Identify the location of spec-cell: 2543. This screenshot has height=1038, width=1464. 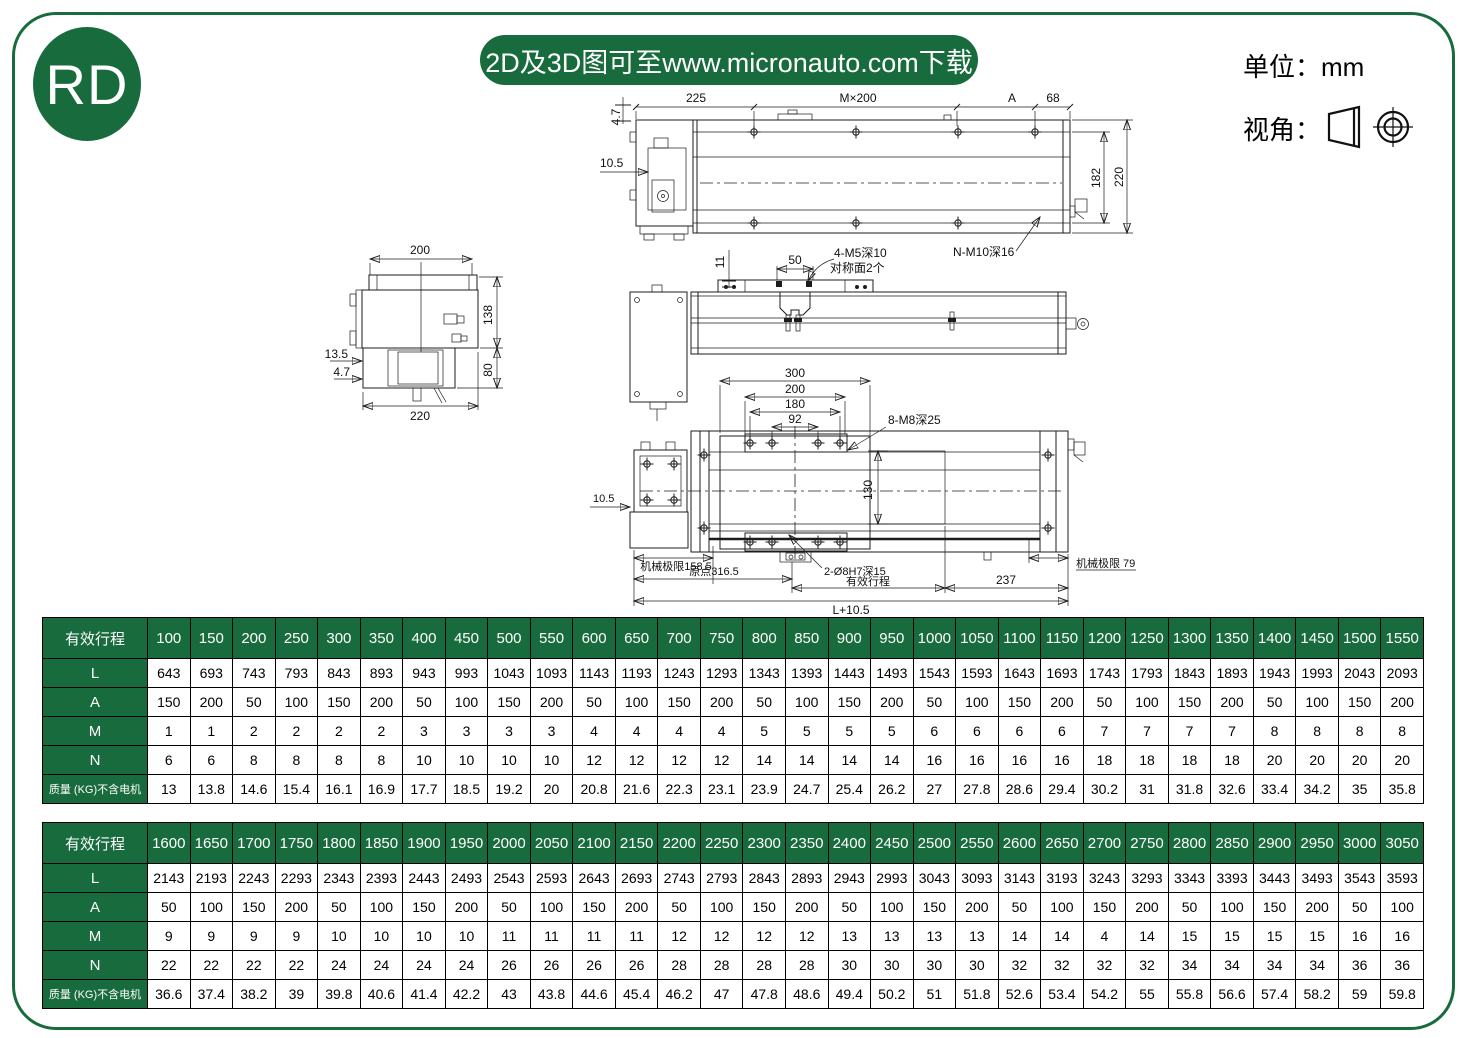
(509, 878).